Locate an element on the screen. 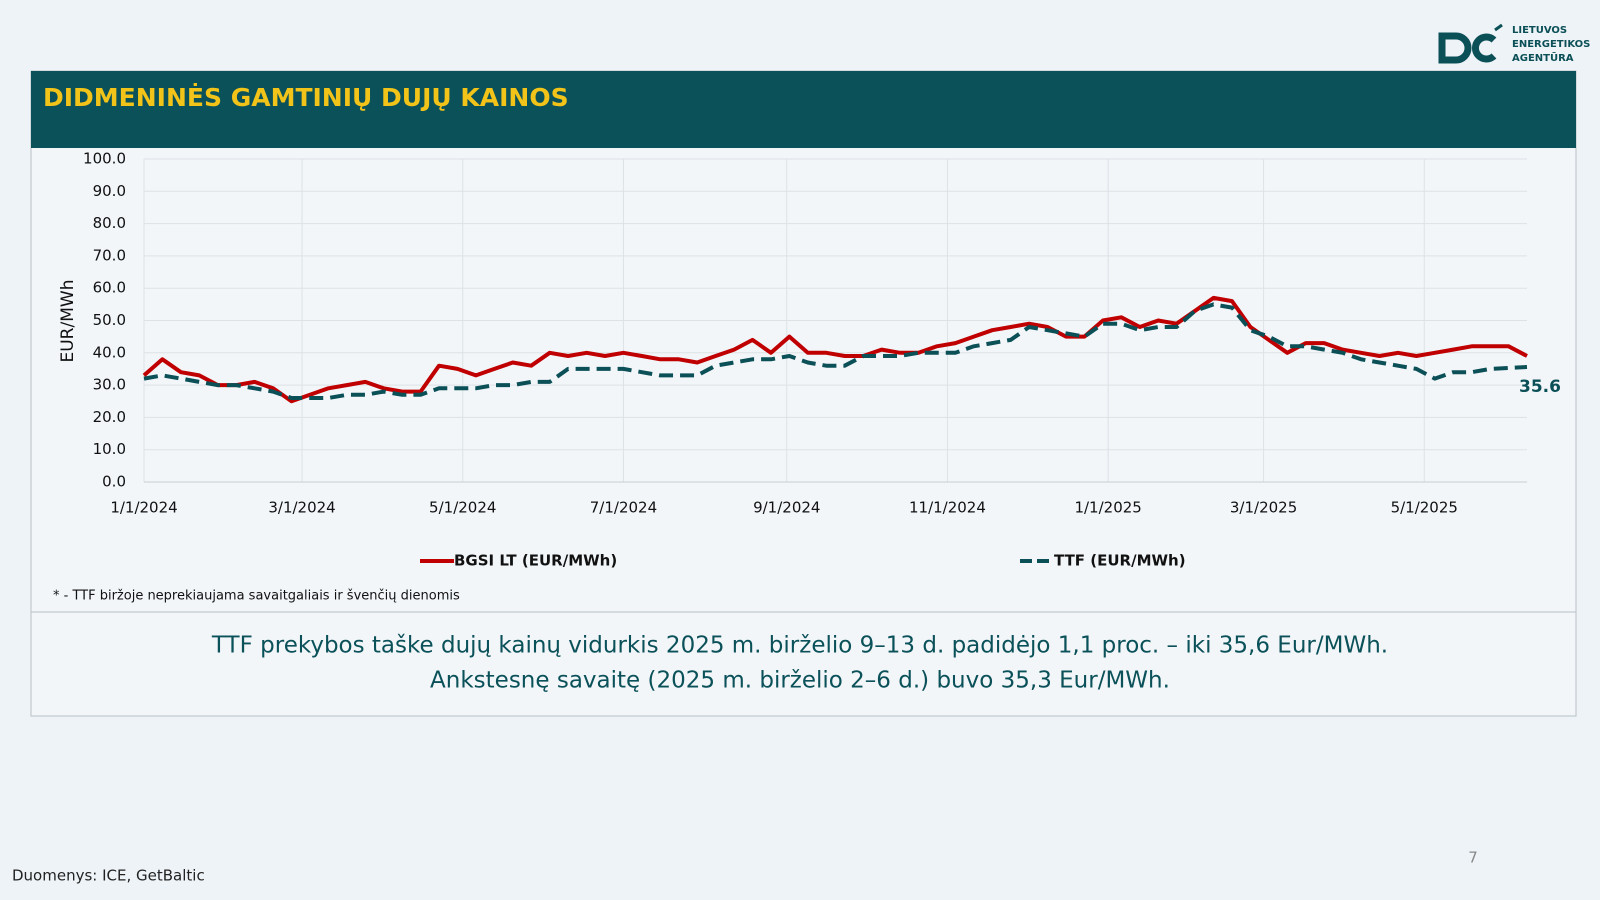  x-tick-label: 7/1/2024 is located at coordinates (623, 508).